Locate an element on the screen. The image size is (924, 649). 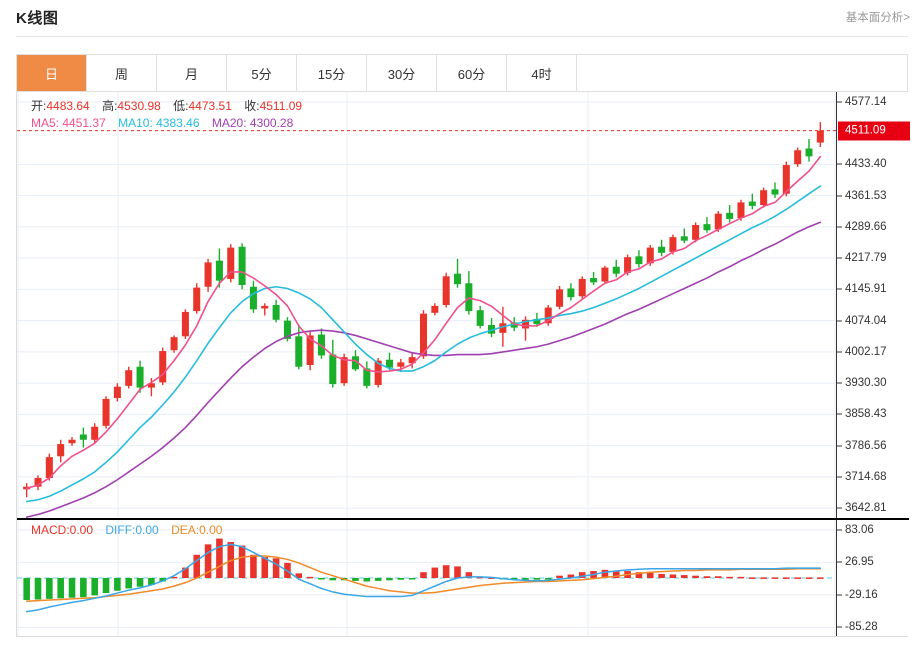
tab-label: 5分 is located at coordinates (261, 74).